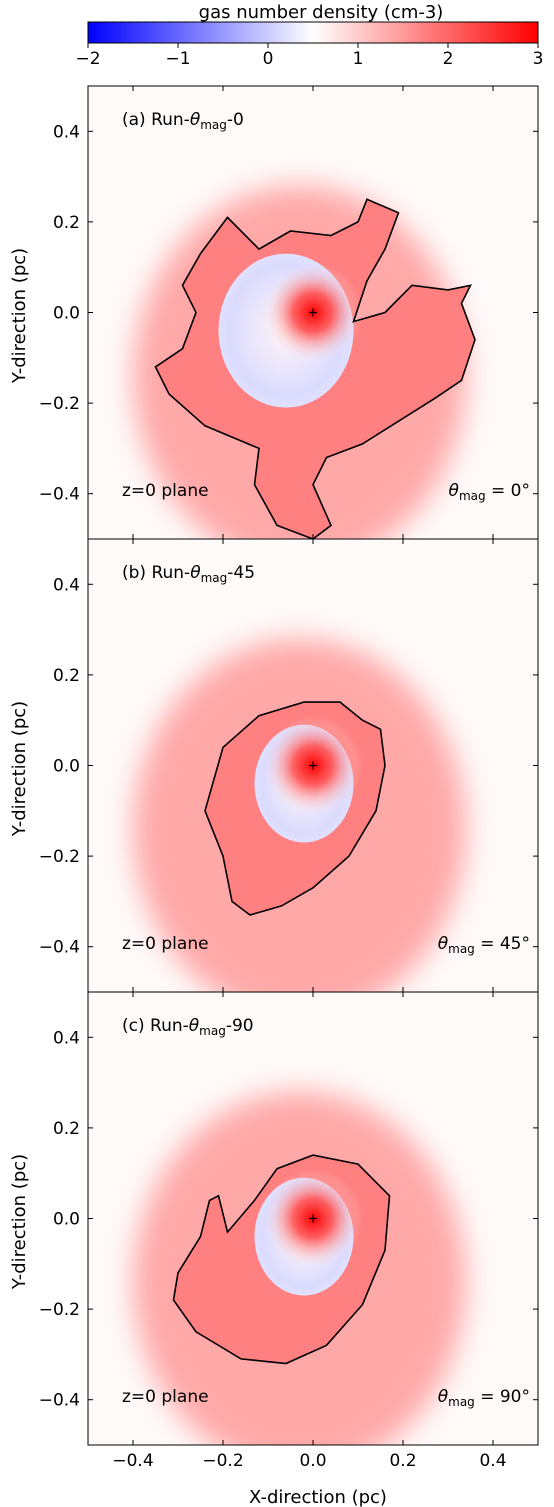  I want to click on x-tick-label: 0.2, so click(402, 1461).